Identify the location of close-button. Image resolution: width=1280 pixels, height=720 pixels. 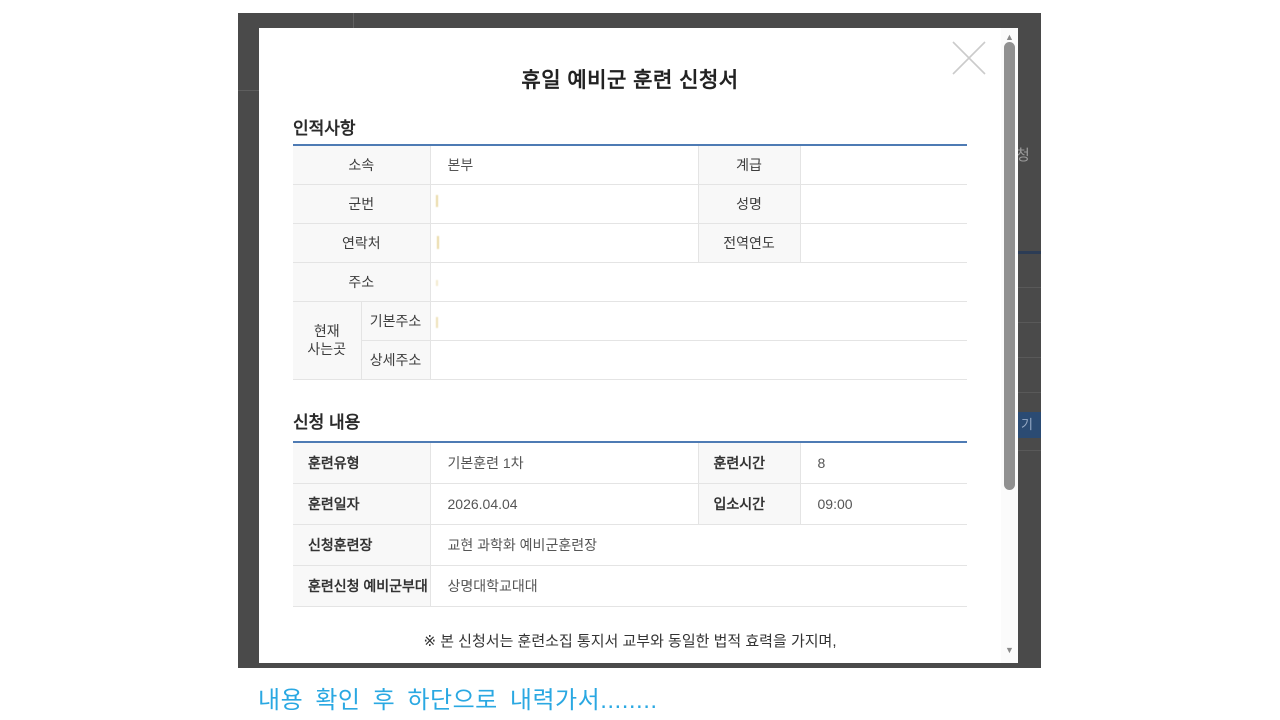
(969, 59).